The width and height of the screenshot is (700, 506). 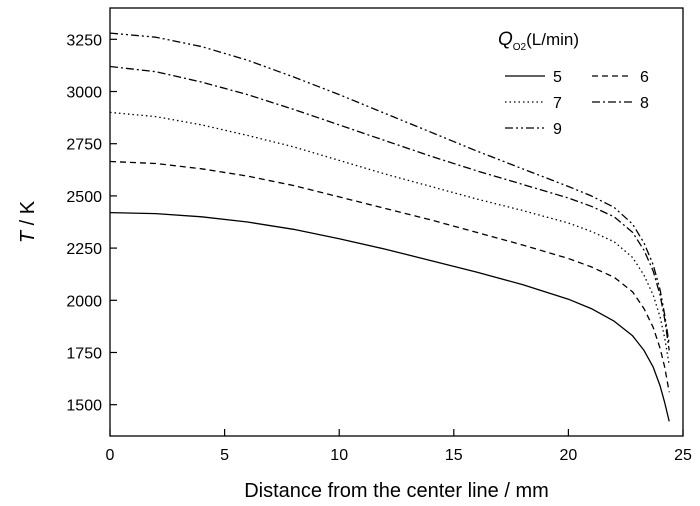 I want to click on y-axis-unit: / K, so click(x=28, y=215).